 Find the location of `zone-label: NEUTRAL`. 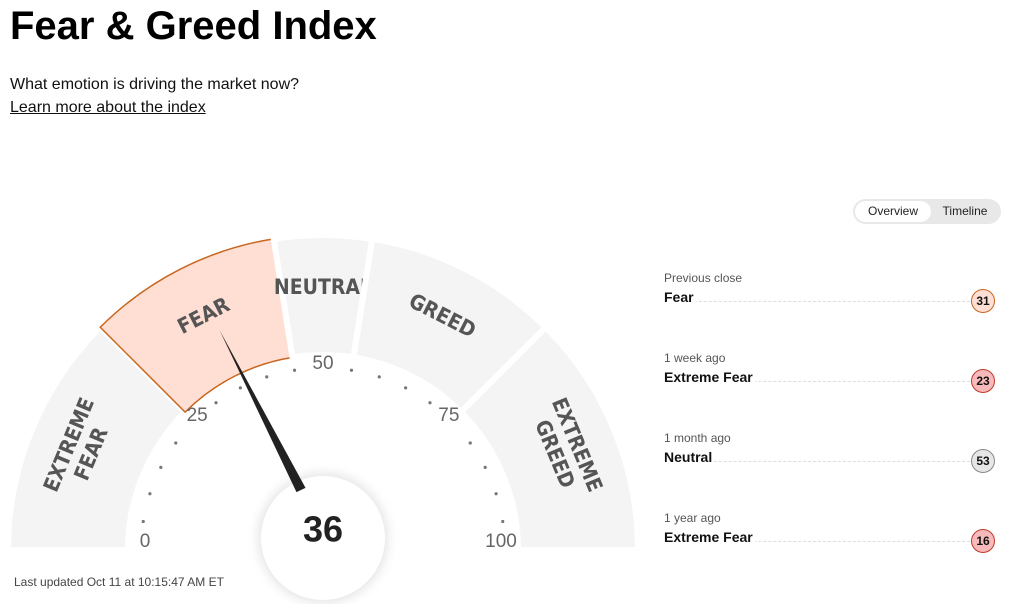

zone-label: NEUTRAL is located at coordinates (323, 287).